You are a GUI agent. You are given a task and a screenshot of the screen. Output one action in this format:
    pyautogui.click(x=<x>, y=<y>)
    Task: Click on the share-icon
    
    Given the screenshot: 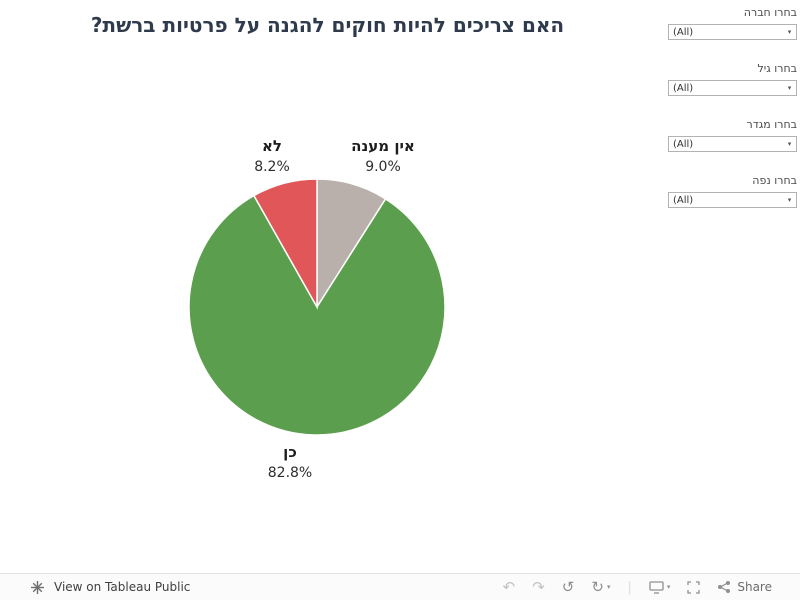 What is the action you would take?
    pyautogui.click(x=724, y=587)
    